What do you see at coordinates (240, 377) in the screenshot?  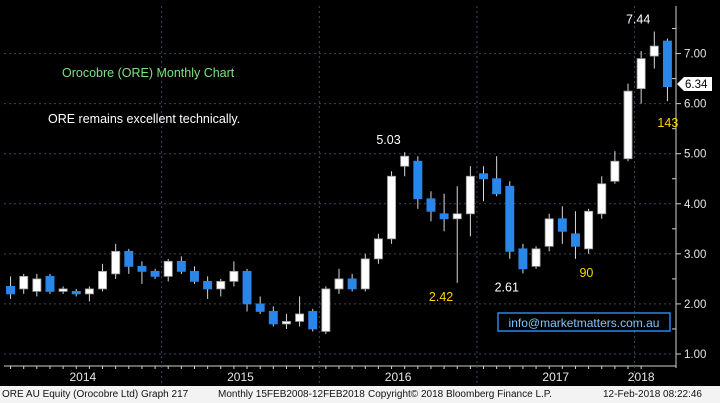 I see `x-year-label: 2015` at bounding box center [240, 377].